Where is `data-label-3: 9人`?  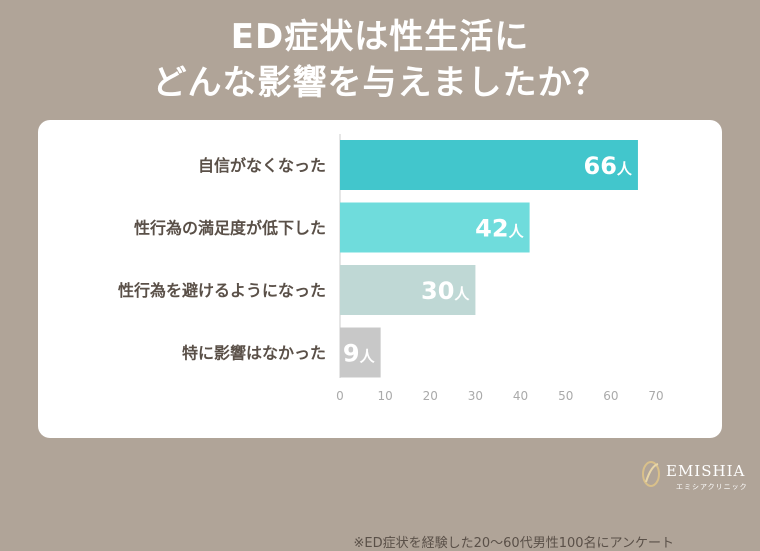 data-label-3: 9人 is located at coordinates (359, 354).